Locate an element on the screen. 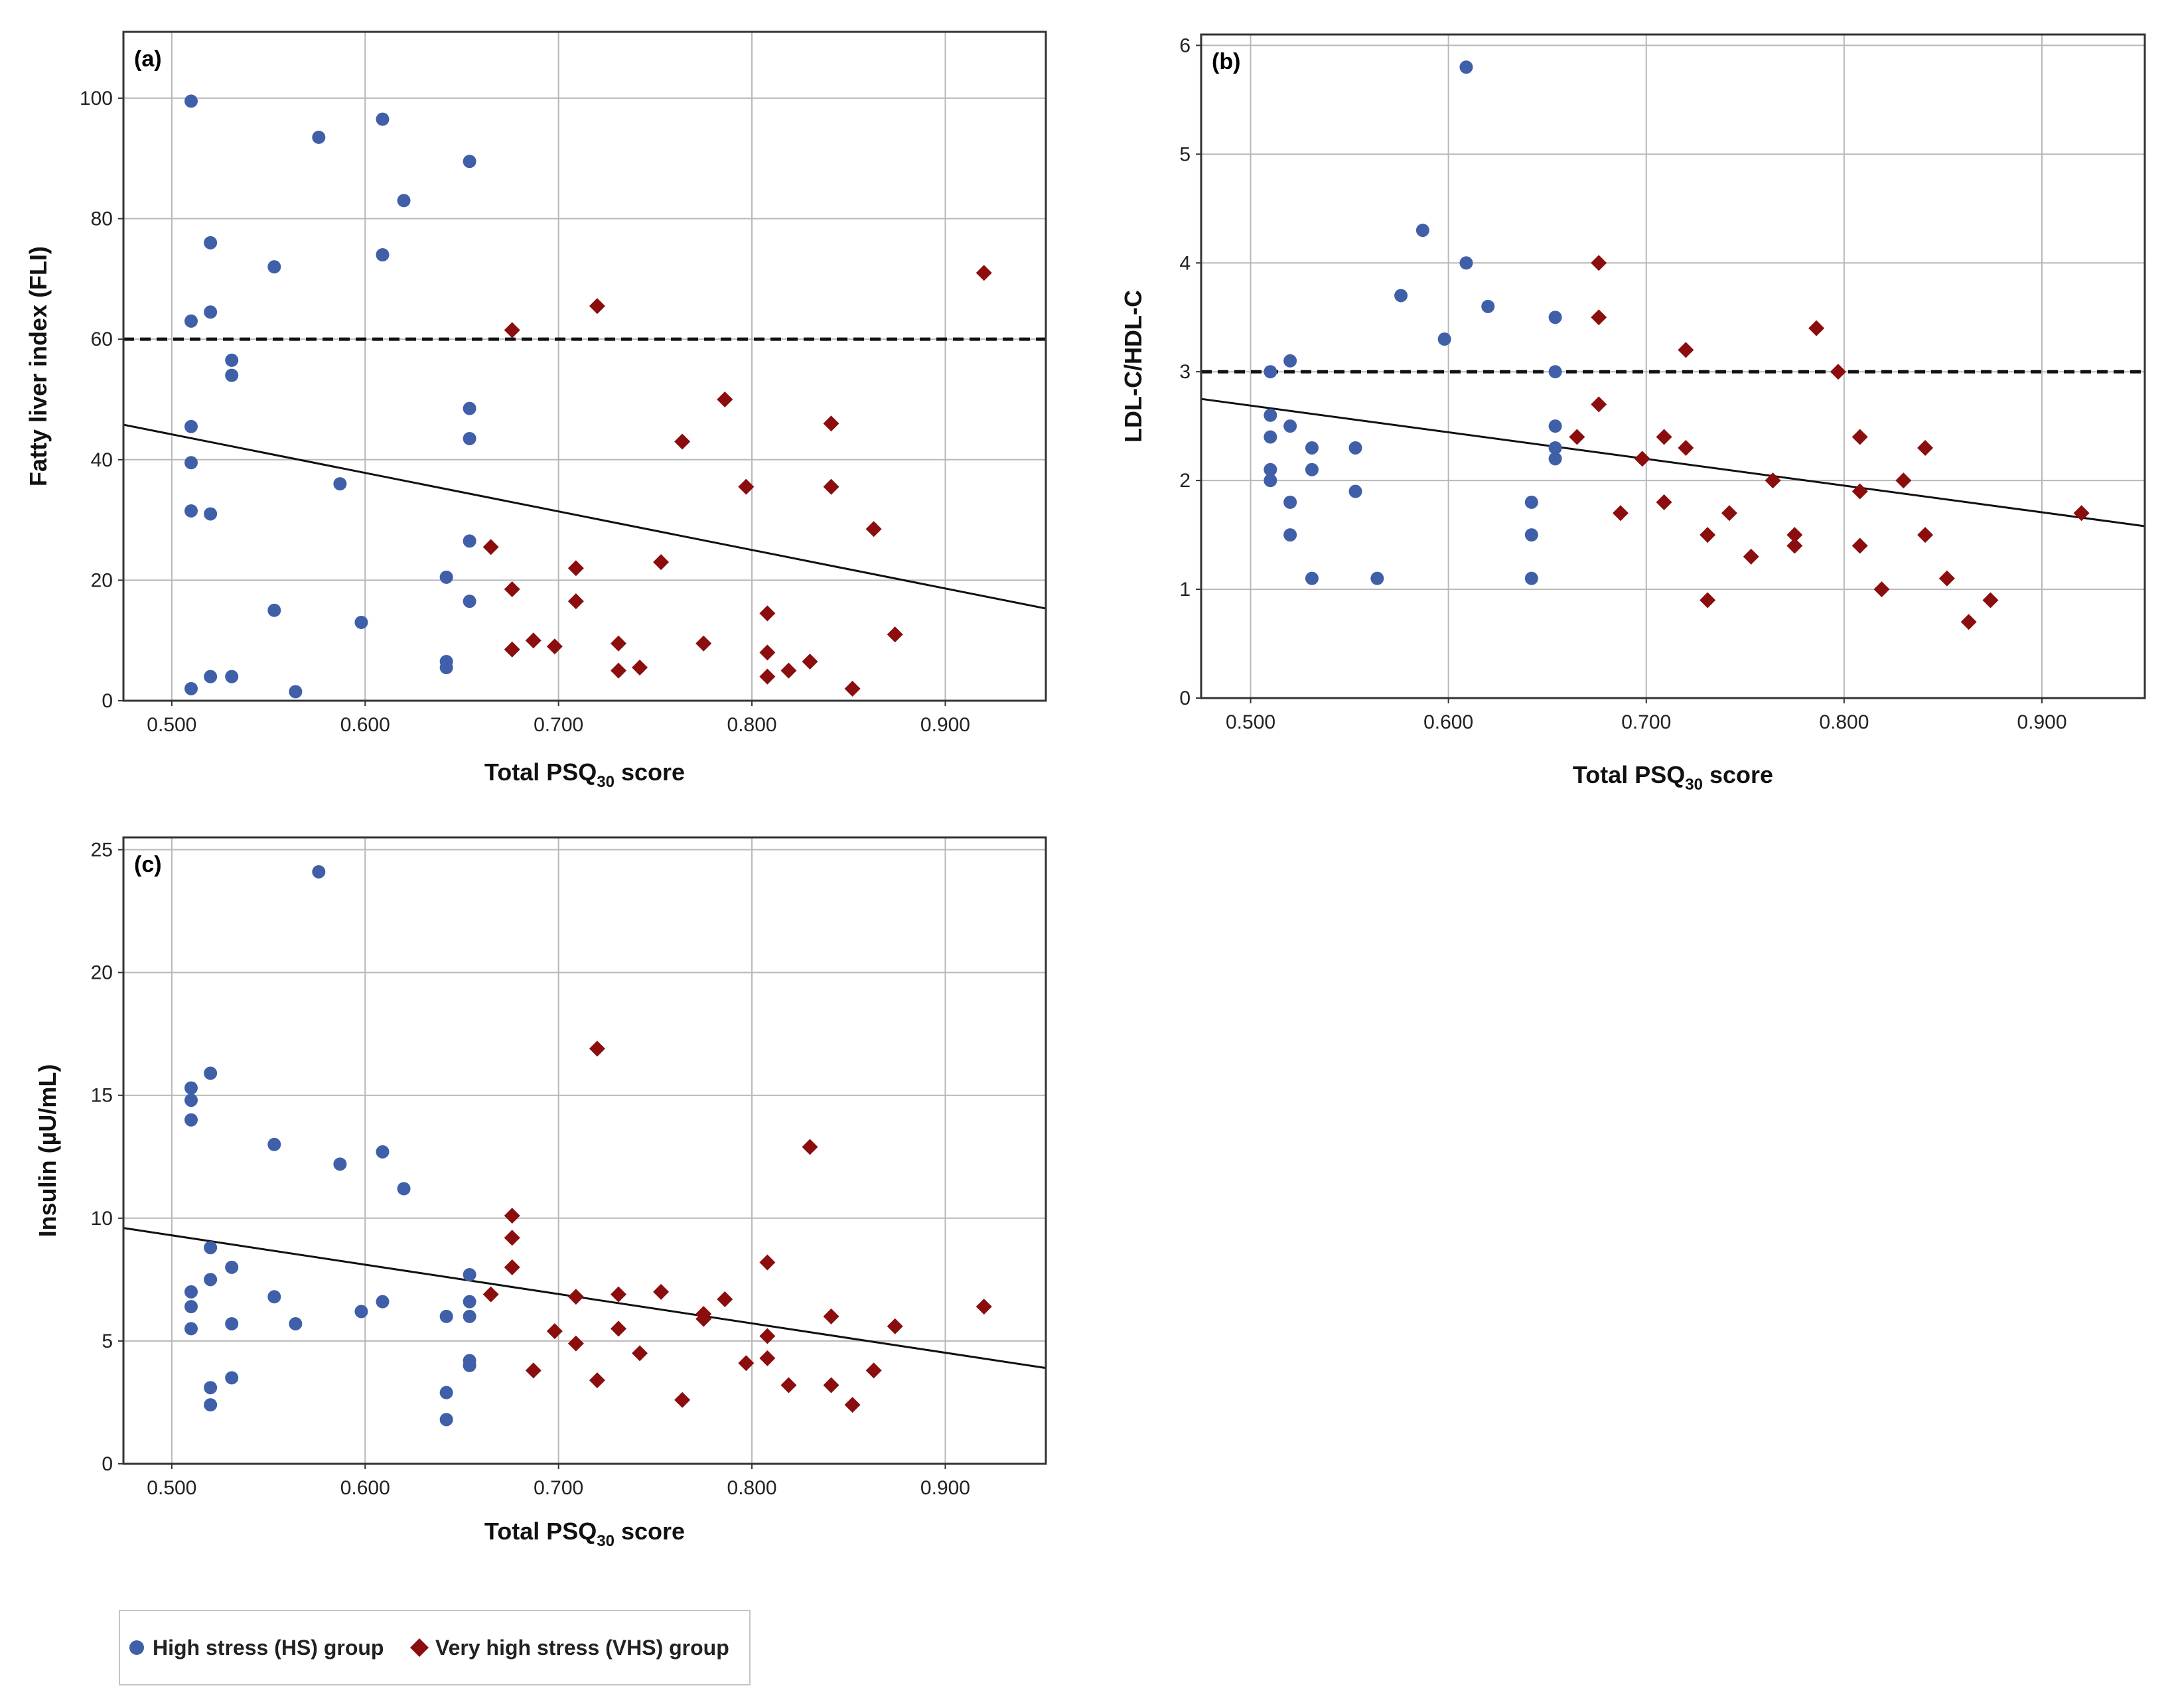 This screenshot has height=1708, width=2172. panel-a-panel-label: (a) is located at coordinates (148, 59).